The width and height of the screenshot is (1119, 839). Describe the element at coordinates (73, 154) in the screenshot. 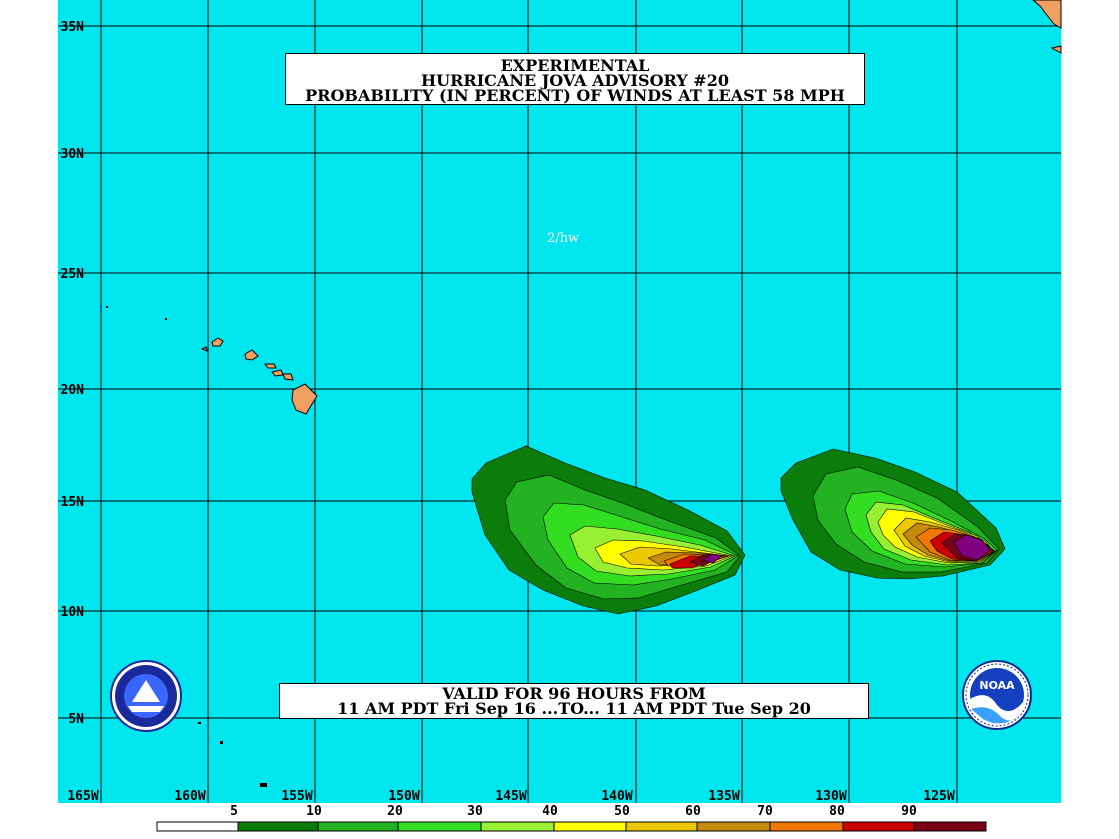

I see `latitude-label: 30N` at that location.